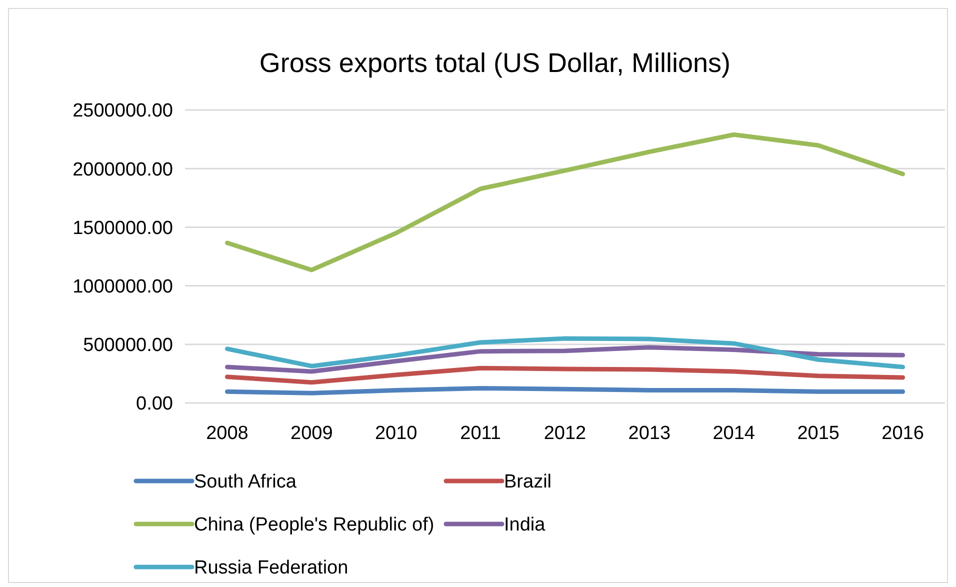  Describe the element at coordinates (314, 525) in the screenshot. I see `legend-label: China (People's Republic of)` at that location.